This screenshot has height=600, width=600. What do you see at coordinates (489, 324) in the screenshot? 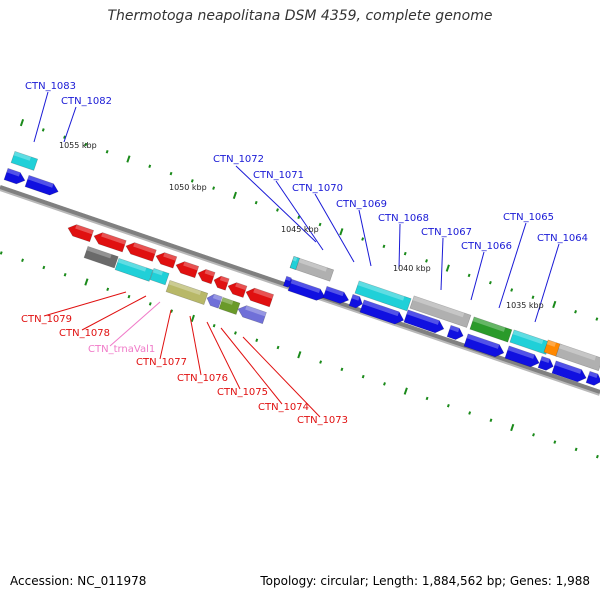
I see `gene-CTN_1066-highlight` at bounding box center [489, 324].